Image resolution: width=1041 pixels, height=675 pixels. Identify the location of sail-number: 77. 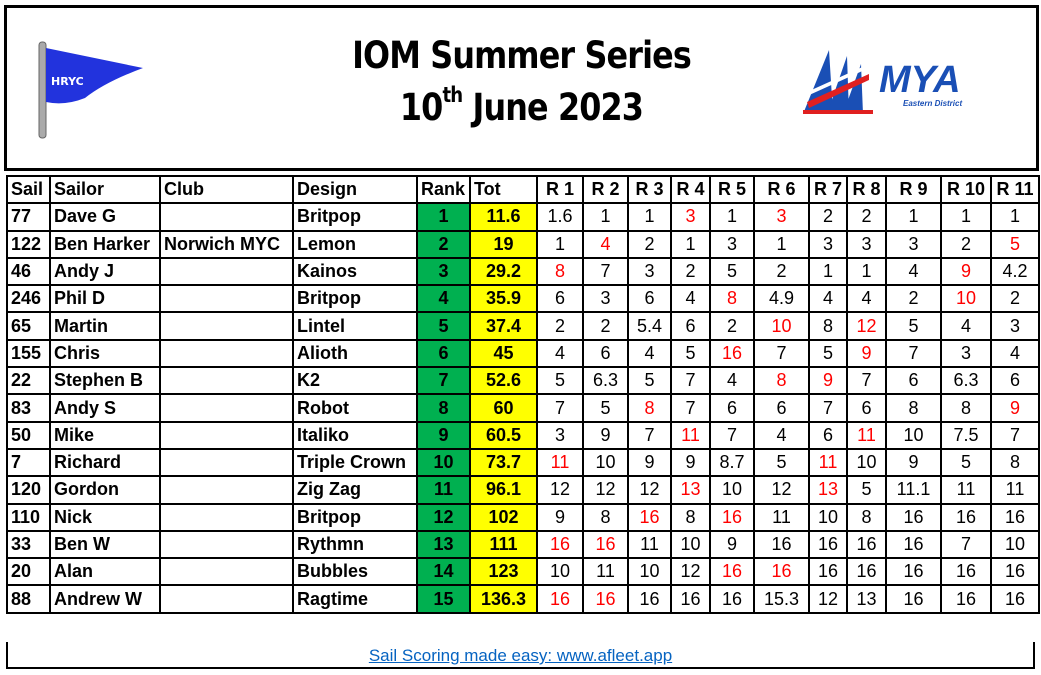
(28, 217).